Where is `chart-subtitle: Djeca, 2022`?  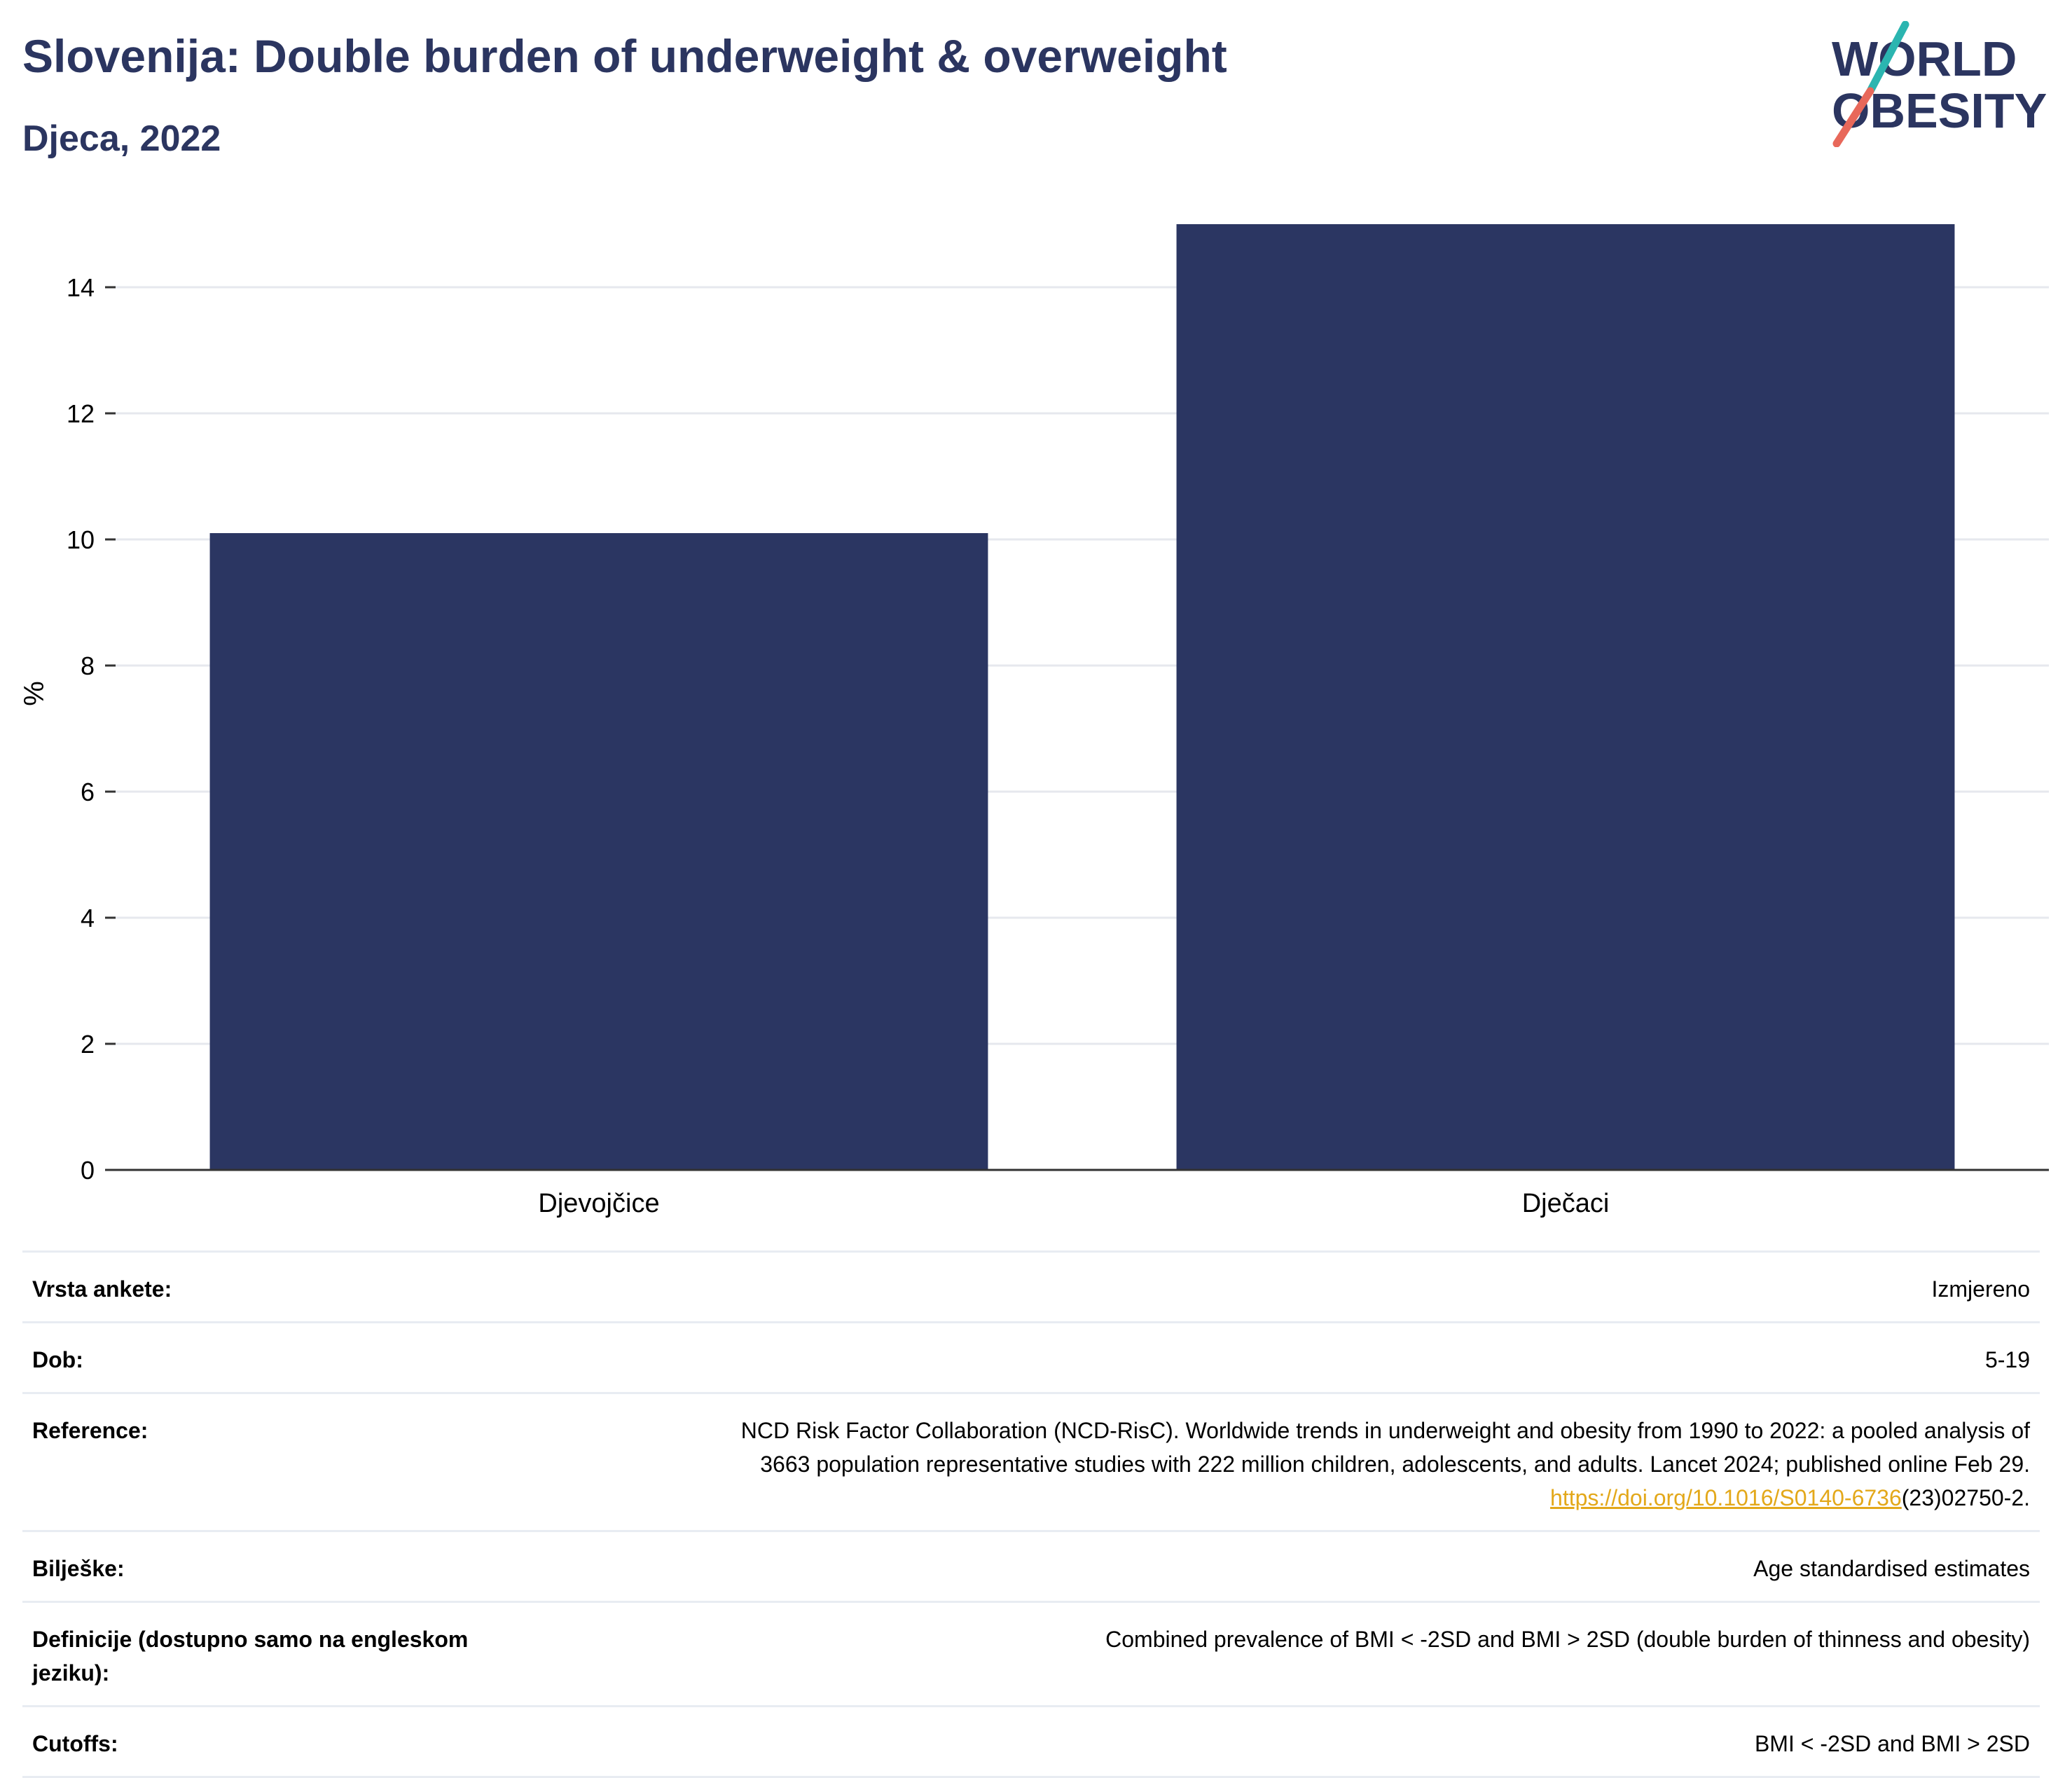 chart-subtitle: Djeca, 2022 is located at coordinates (122, 138).